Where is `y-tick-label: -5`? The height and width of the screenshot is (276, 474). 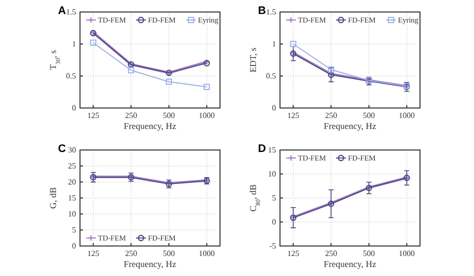 y-tick-label: -5 is located at coordinates (272, 246).